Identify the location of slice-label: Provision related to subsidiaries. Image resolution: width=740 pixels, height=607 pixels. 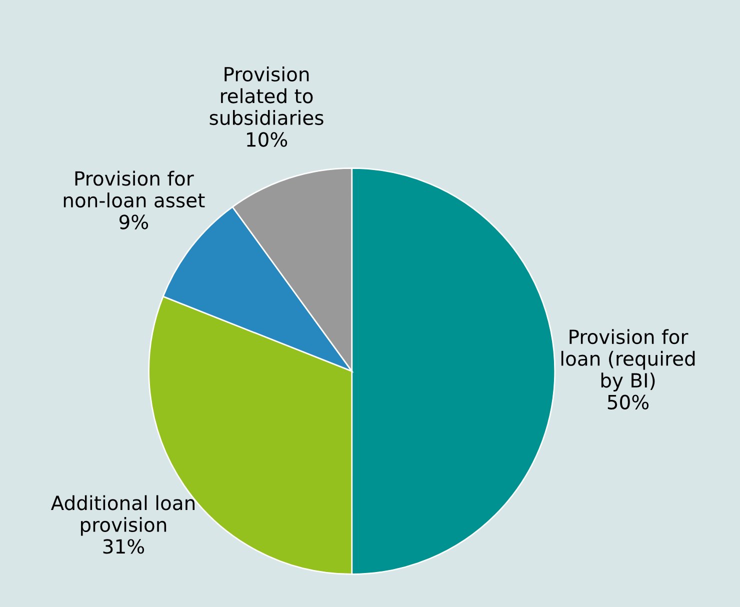
(267, 96).